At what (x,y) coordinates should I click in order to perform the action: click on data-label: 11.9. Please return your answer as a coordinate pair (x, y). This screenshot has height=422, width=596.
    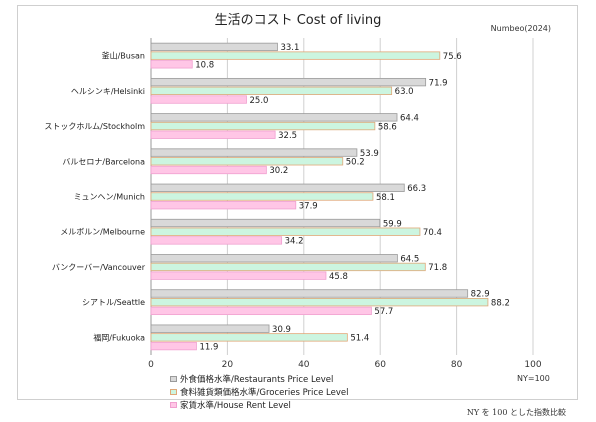
    Looking at the image, I should click on (208, 347).